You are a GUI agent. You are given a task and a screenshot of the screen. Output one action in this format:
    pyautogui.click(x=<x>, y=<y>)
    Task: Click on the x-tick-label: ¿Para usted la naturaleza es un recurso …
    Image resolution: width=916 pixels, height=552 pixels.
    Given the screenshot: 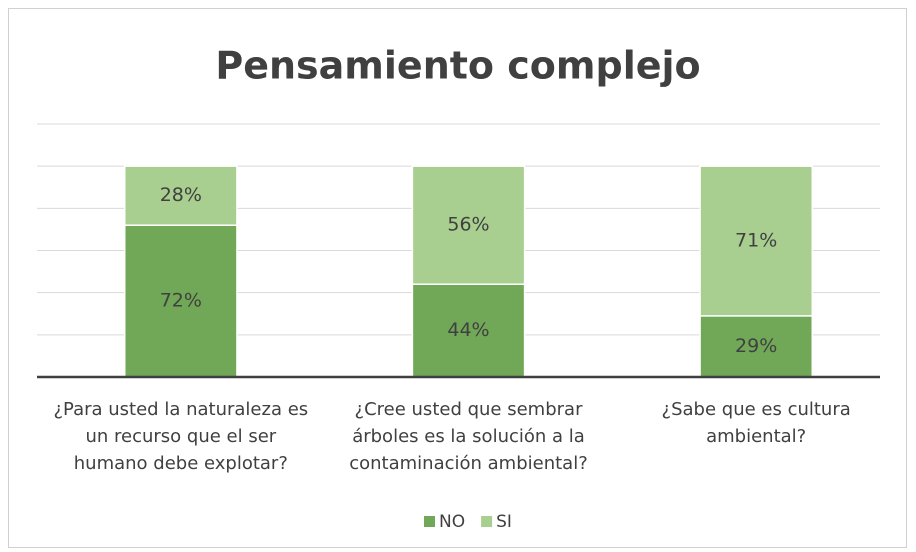 What is the action you would take?
    pyautogui.click(x=181, y=436)
    